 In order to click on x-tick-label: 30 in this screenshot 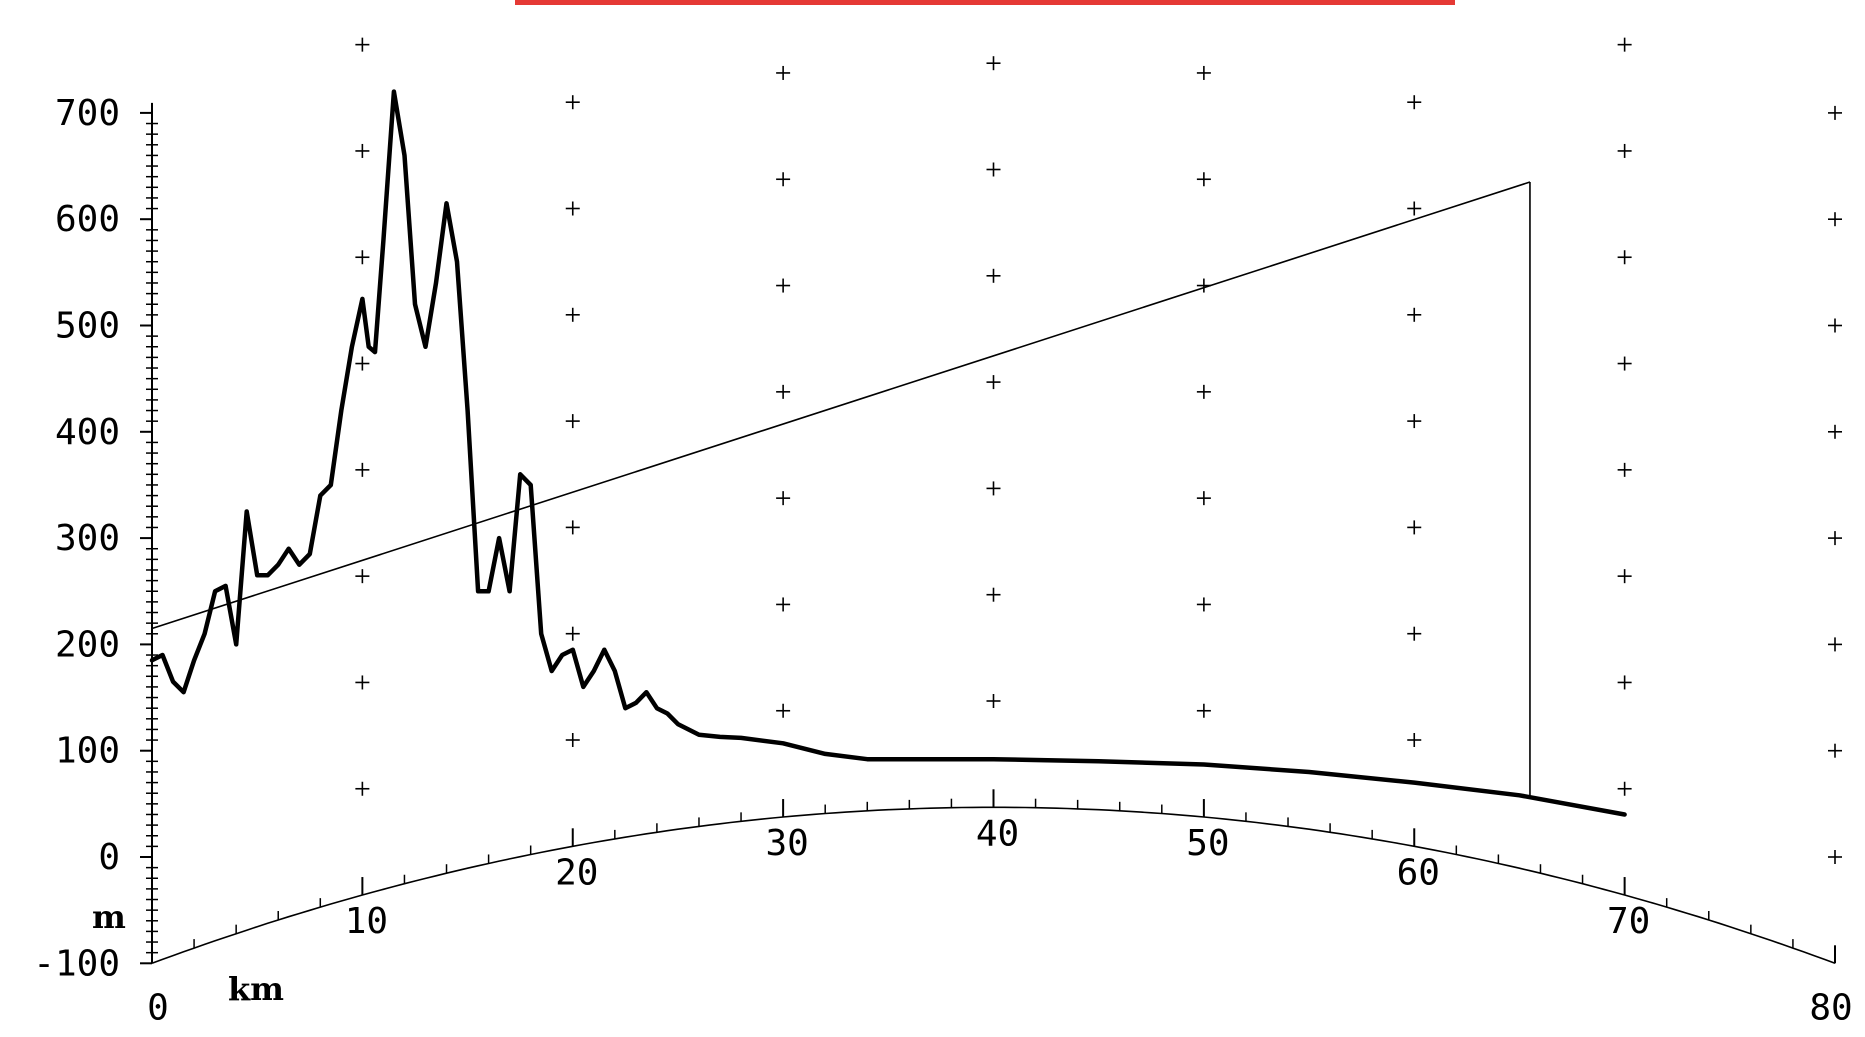, I will do `click(786, 843)`.